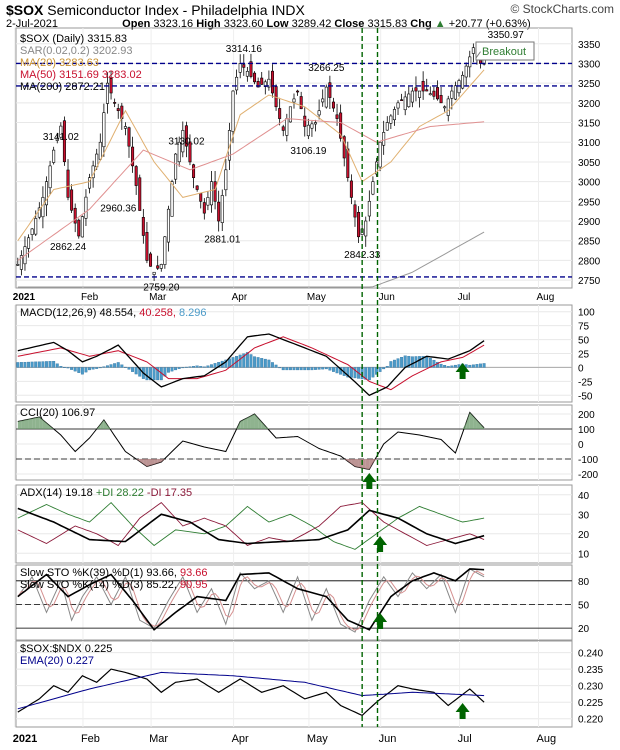  I want to click on date: 2-Jul-2021, so click(32, 24).